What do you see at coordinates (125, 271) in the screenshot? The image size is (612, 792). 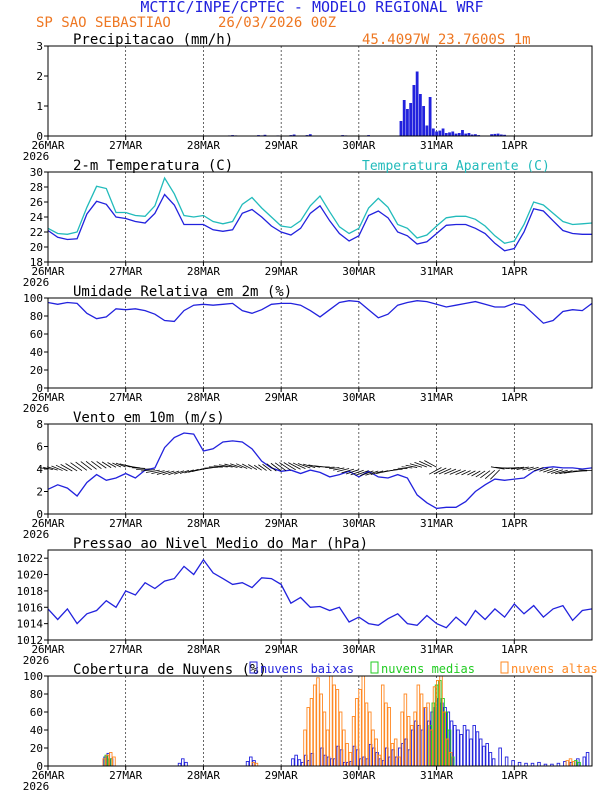 I see `temperature-xtick-label: 27MAR` at bounding box center [125, 271].